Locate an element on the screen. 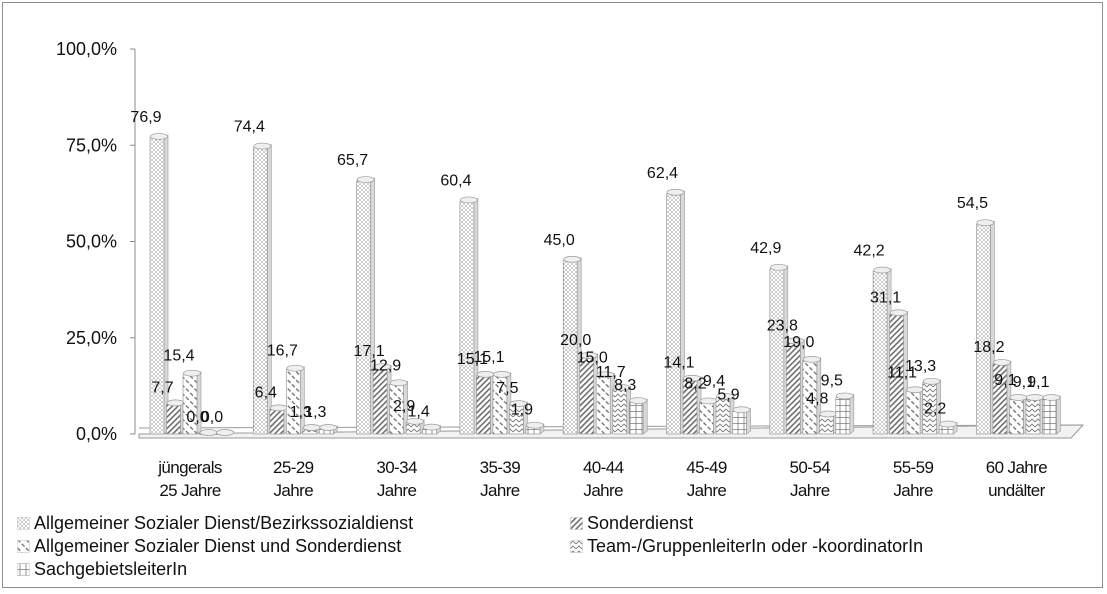 This screenshot has width=1107, height=594. data-label: 9,5 is located at coordinates (832, 380).